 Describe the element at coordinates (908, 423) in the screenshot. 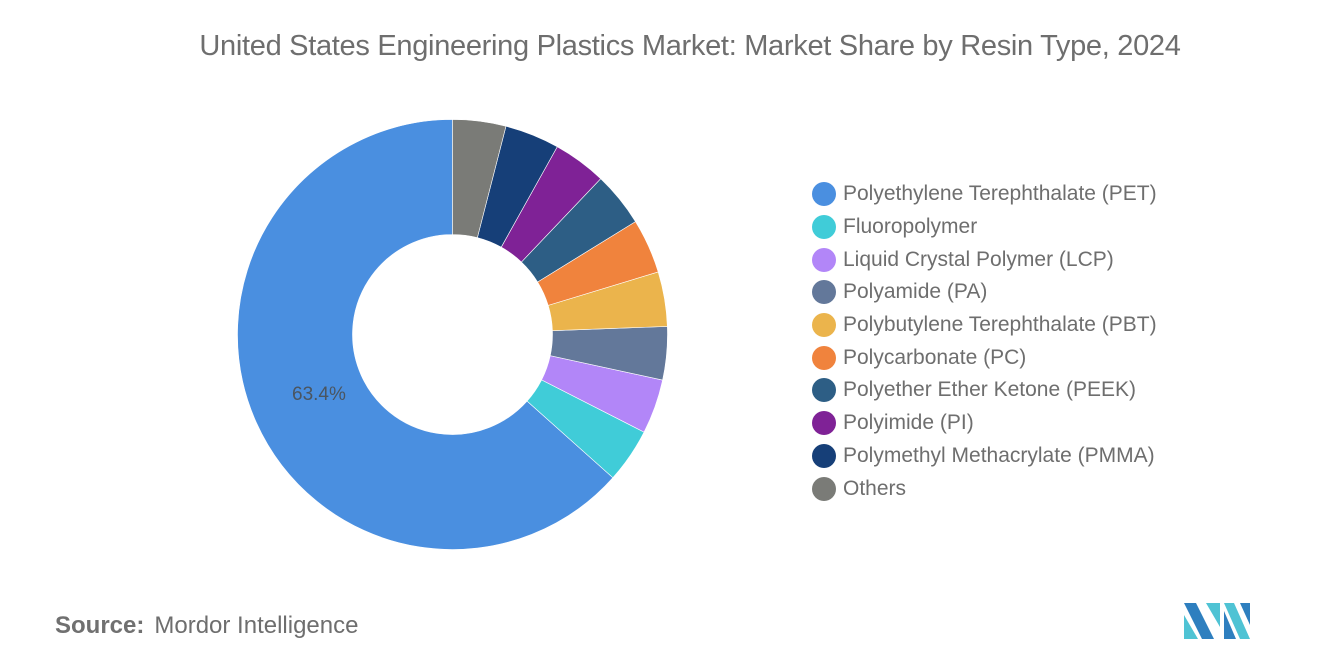

I see `legend-label: Polyimide (PI)` at that location.